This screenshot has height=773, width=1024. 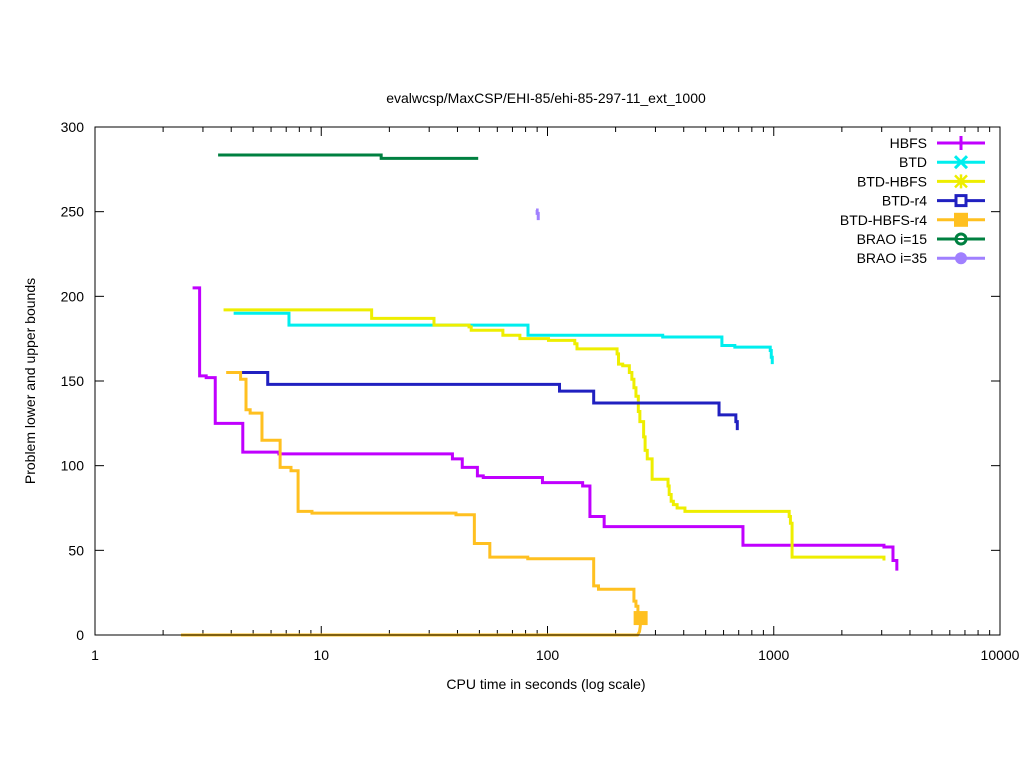 I want to click on y-tick-label: 0, so click(x=80, y=635).